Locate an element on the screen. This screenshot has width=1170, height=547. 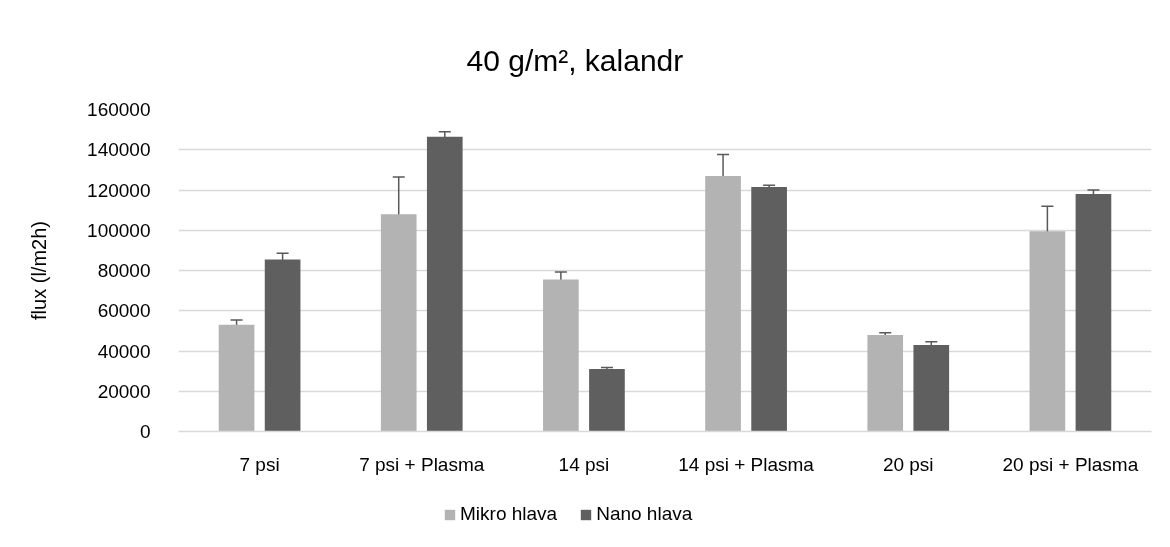
x-tick-label: 14 psi is located at coordinates (584, 464).